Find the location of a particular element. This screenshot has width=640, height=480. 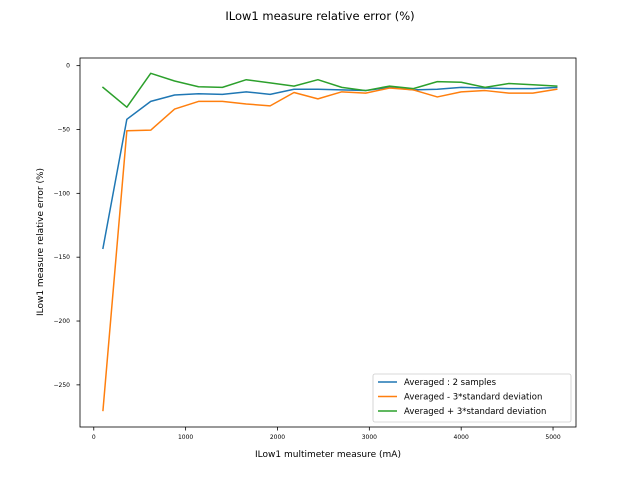

legend-box is located at coordinates (472, 398).